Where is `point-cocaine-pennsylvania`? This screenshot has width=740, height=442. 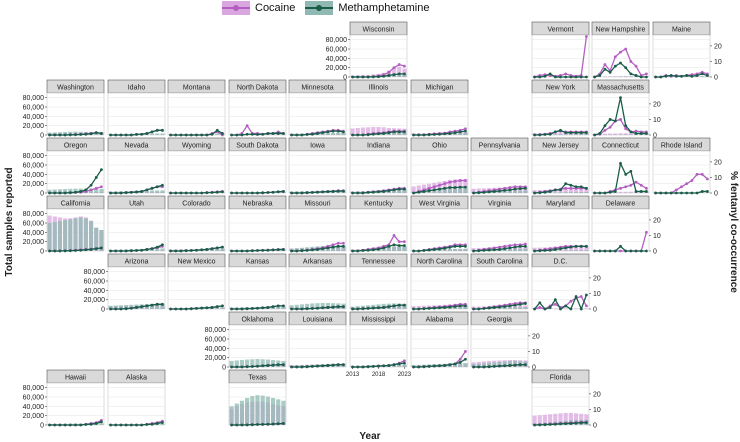 point-cocaine-pennsylvania is located at coordinates (510, 187).